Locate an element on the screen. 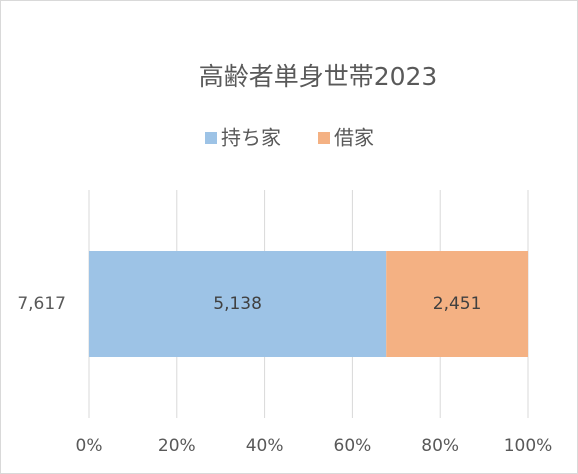 This screenshot has height=474, width=578. x-tick-label: 0% is located at coordinates (89, 446).